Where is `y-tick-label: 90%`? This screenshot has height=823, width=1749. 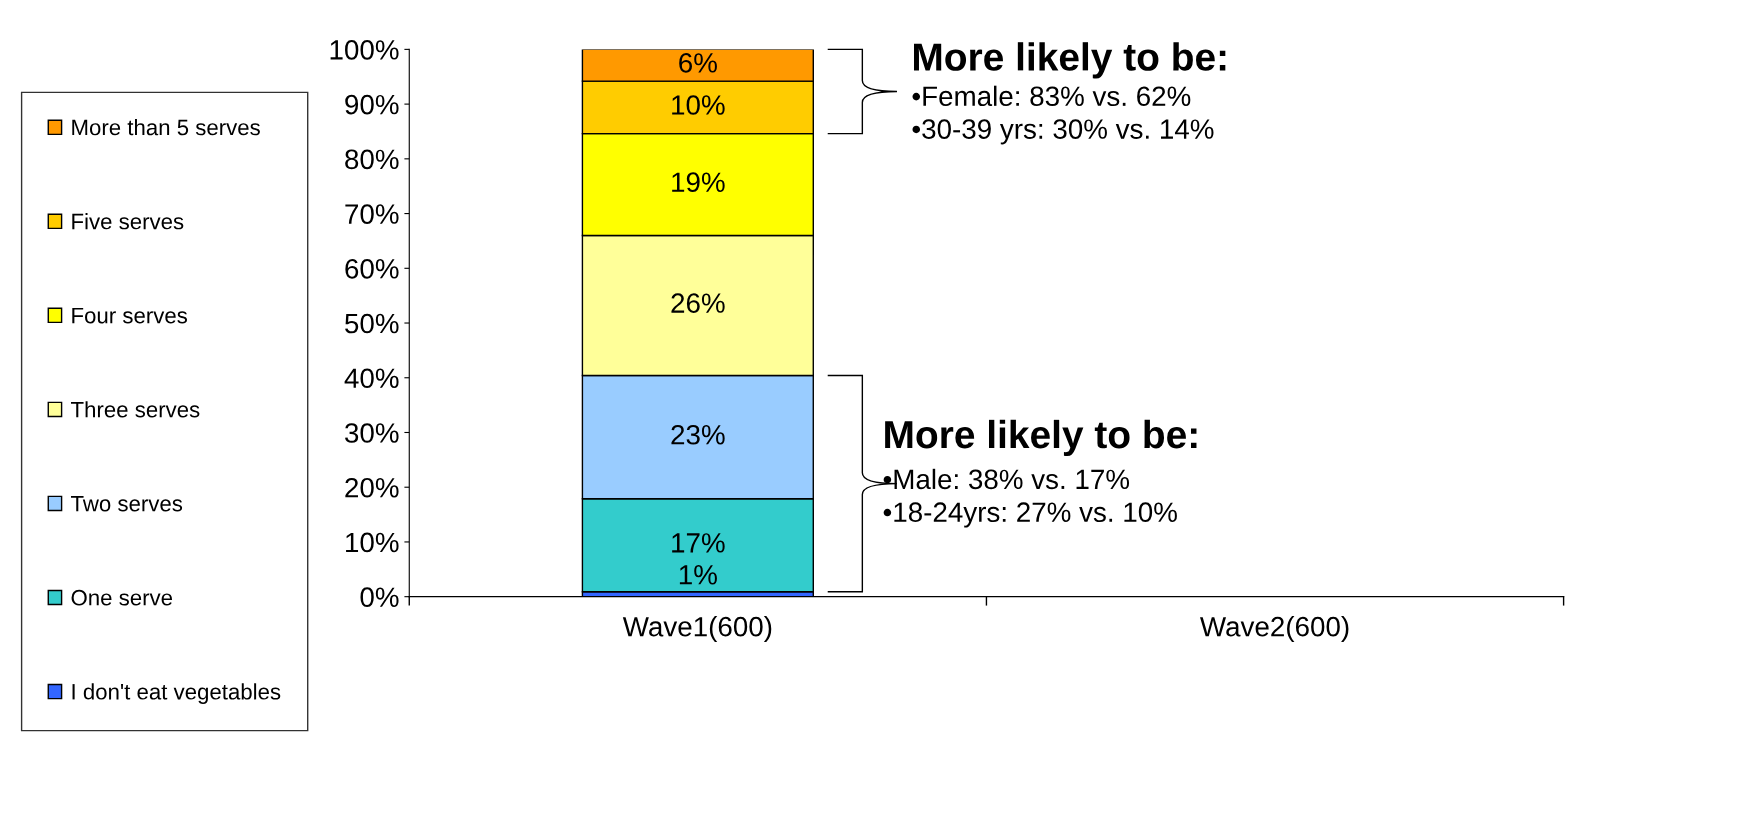 y-tick-label: 90% is located at coordinates (372, 104).